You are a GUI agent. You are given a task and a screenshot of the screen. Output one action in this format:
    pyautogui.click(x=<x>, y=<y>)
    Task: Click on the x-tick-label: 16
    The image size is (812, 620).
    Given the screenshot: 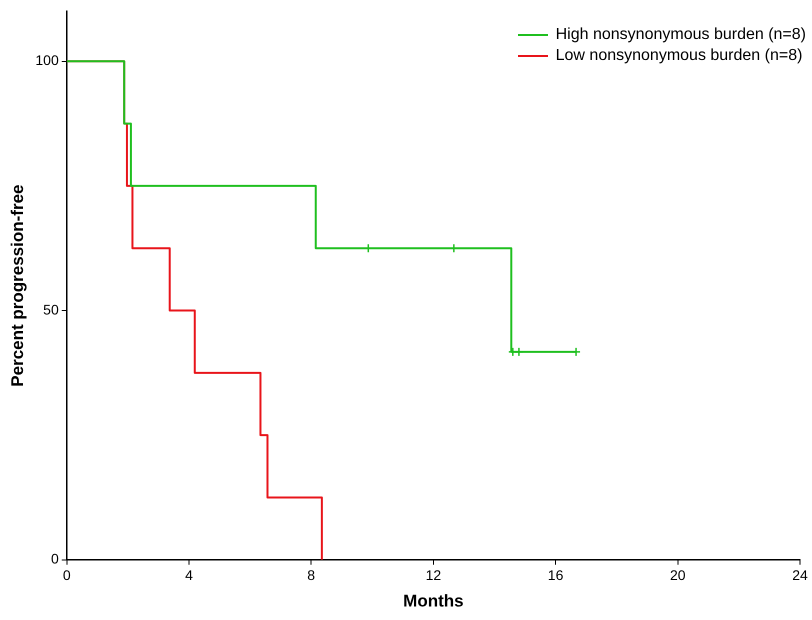 What is the action you would take?
    pyautogui.click(x=556, y=575)
    